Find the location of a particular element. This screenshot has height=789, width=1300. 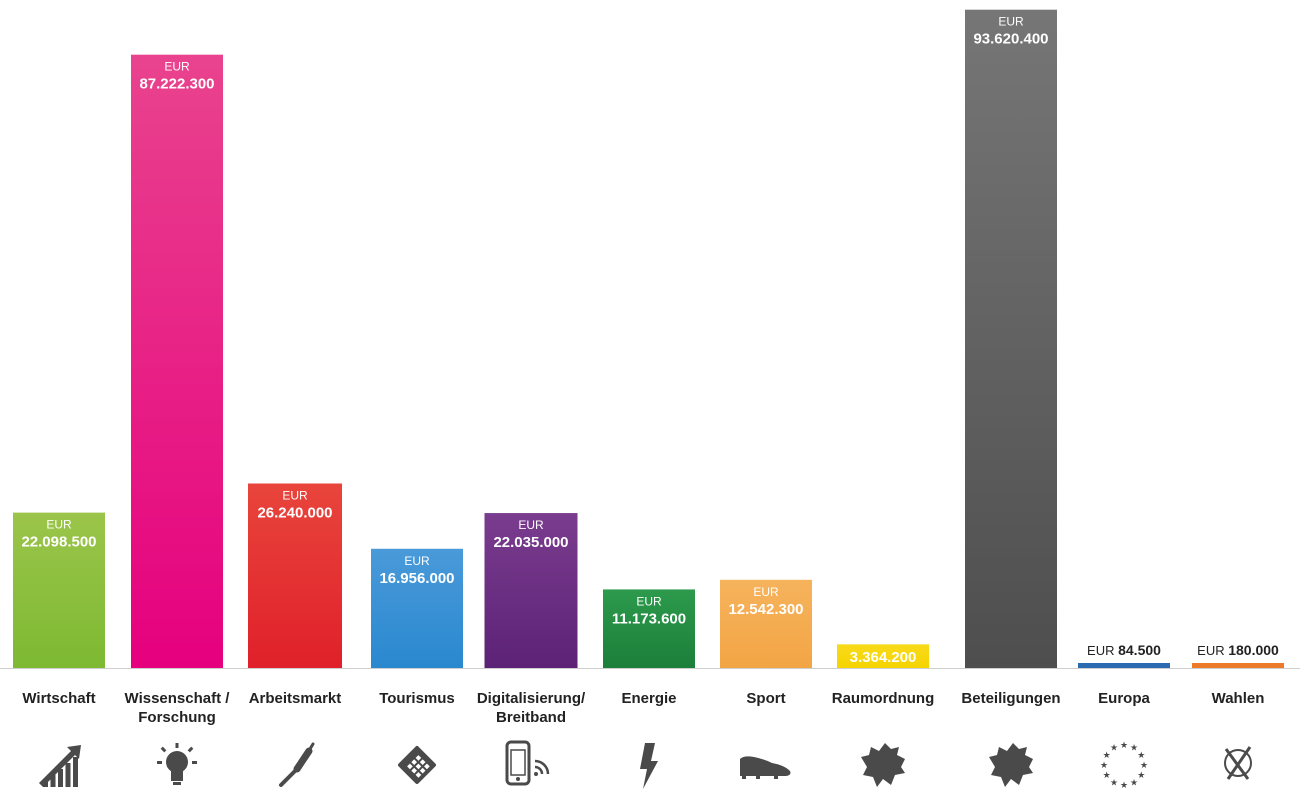

screwdriver-icon is located at coordinates (297, 764).